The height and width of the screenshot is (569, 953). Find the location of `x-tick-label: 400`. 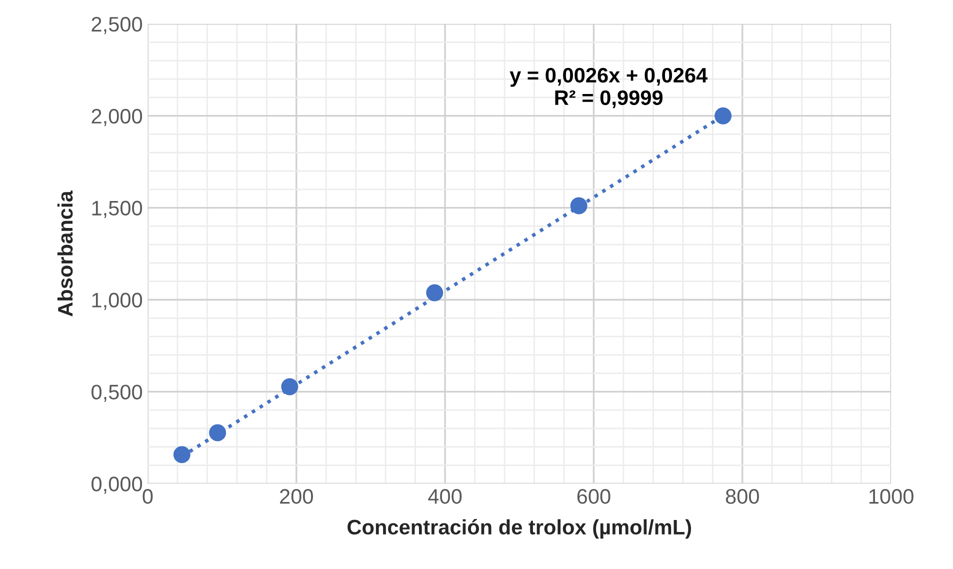

x-tick-label: 400 is located at coordinates (445, 496).